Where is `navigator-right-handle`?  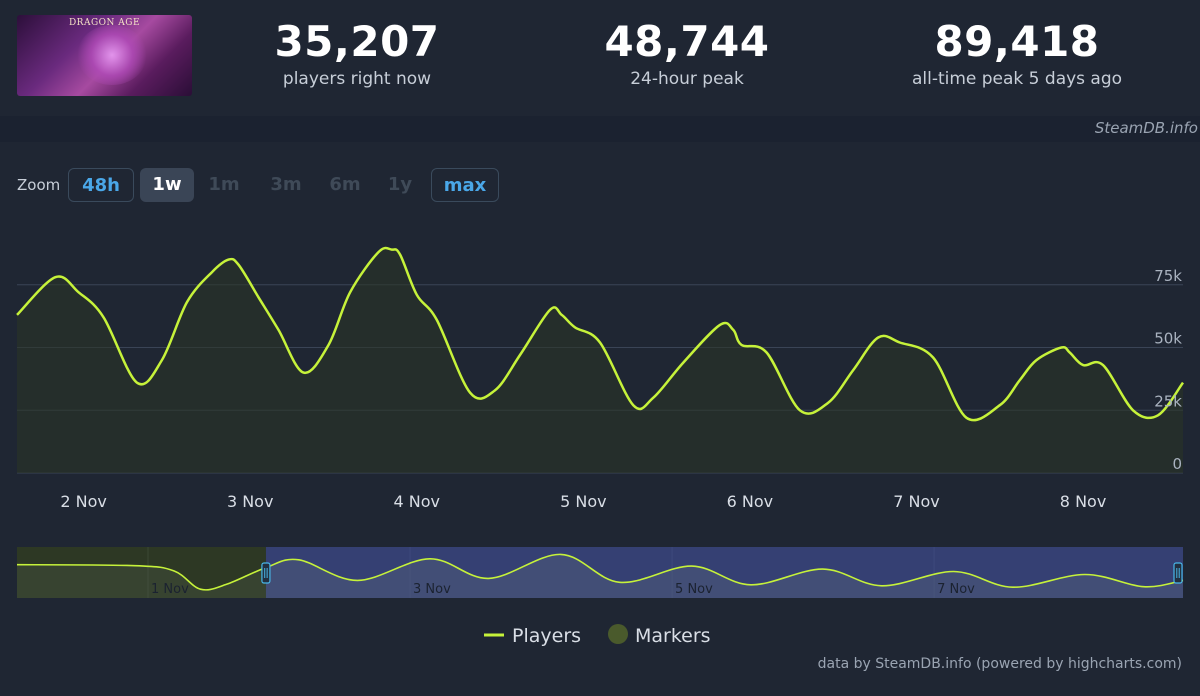
navigator-right-handle is located at coordinates (1178, 573).